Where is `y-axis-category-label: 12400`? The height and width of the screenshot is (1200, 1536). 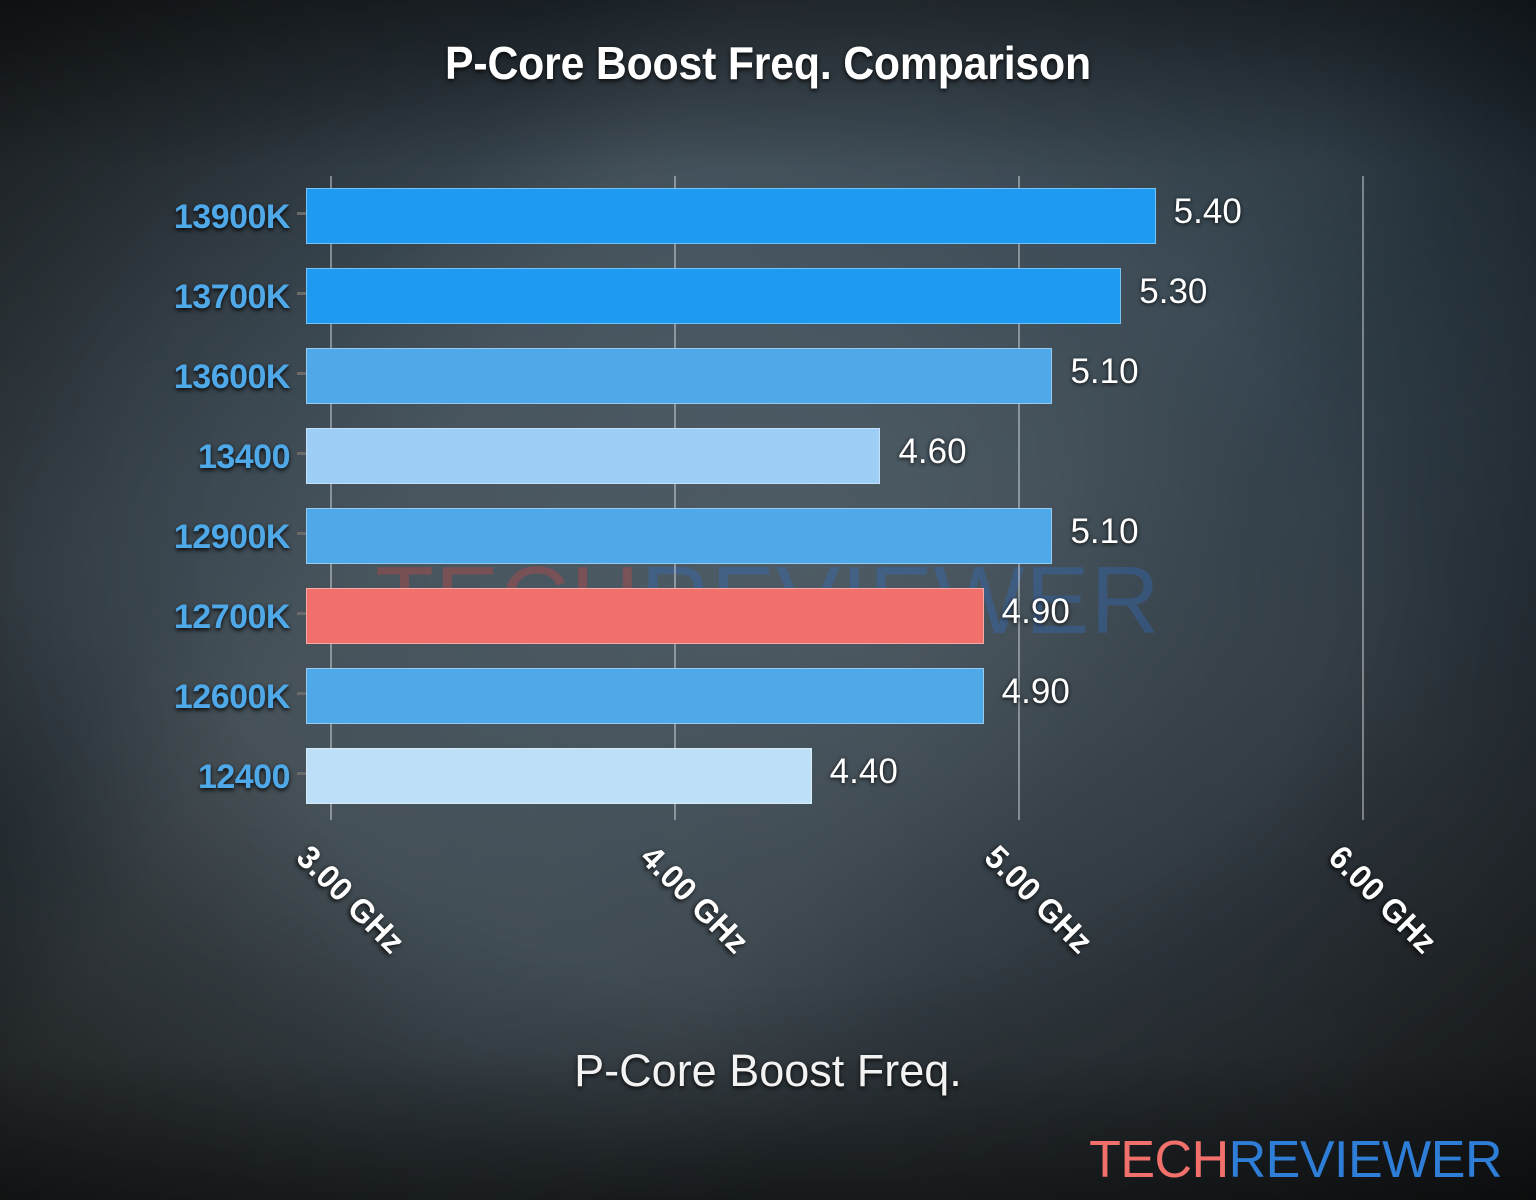 y-axis-category-label: 12400 is located at coordinates (244, 777).